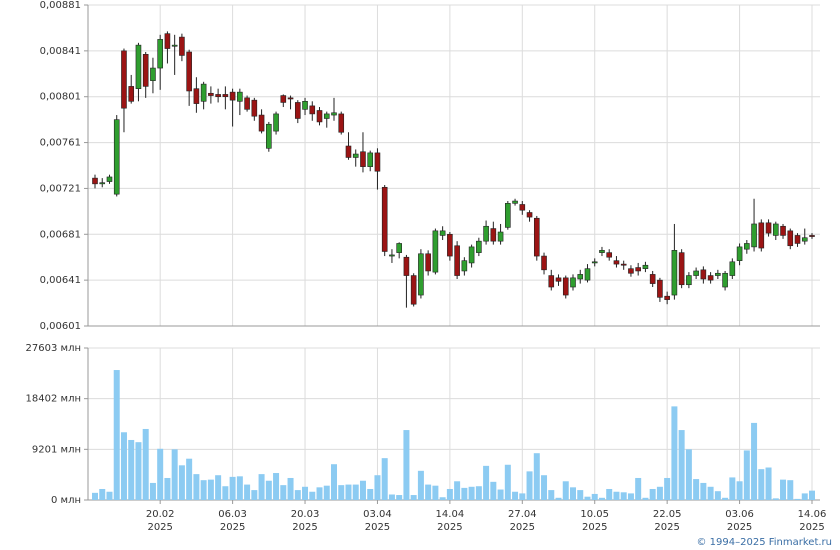  What do you see at coordinates (60, 280) in the screenshot?
I see `y-tick-label: 0,00641` at bounding box center [60, 280].